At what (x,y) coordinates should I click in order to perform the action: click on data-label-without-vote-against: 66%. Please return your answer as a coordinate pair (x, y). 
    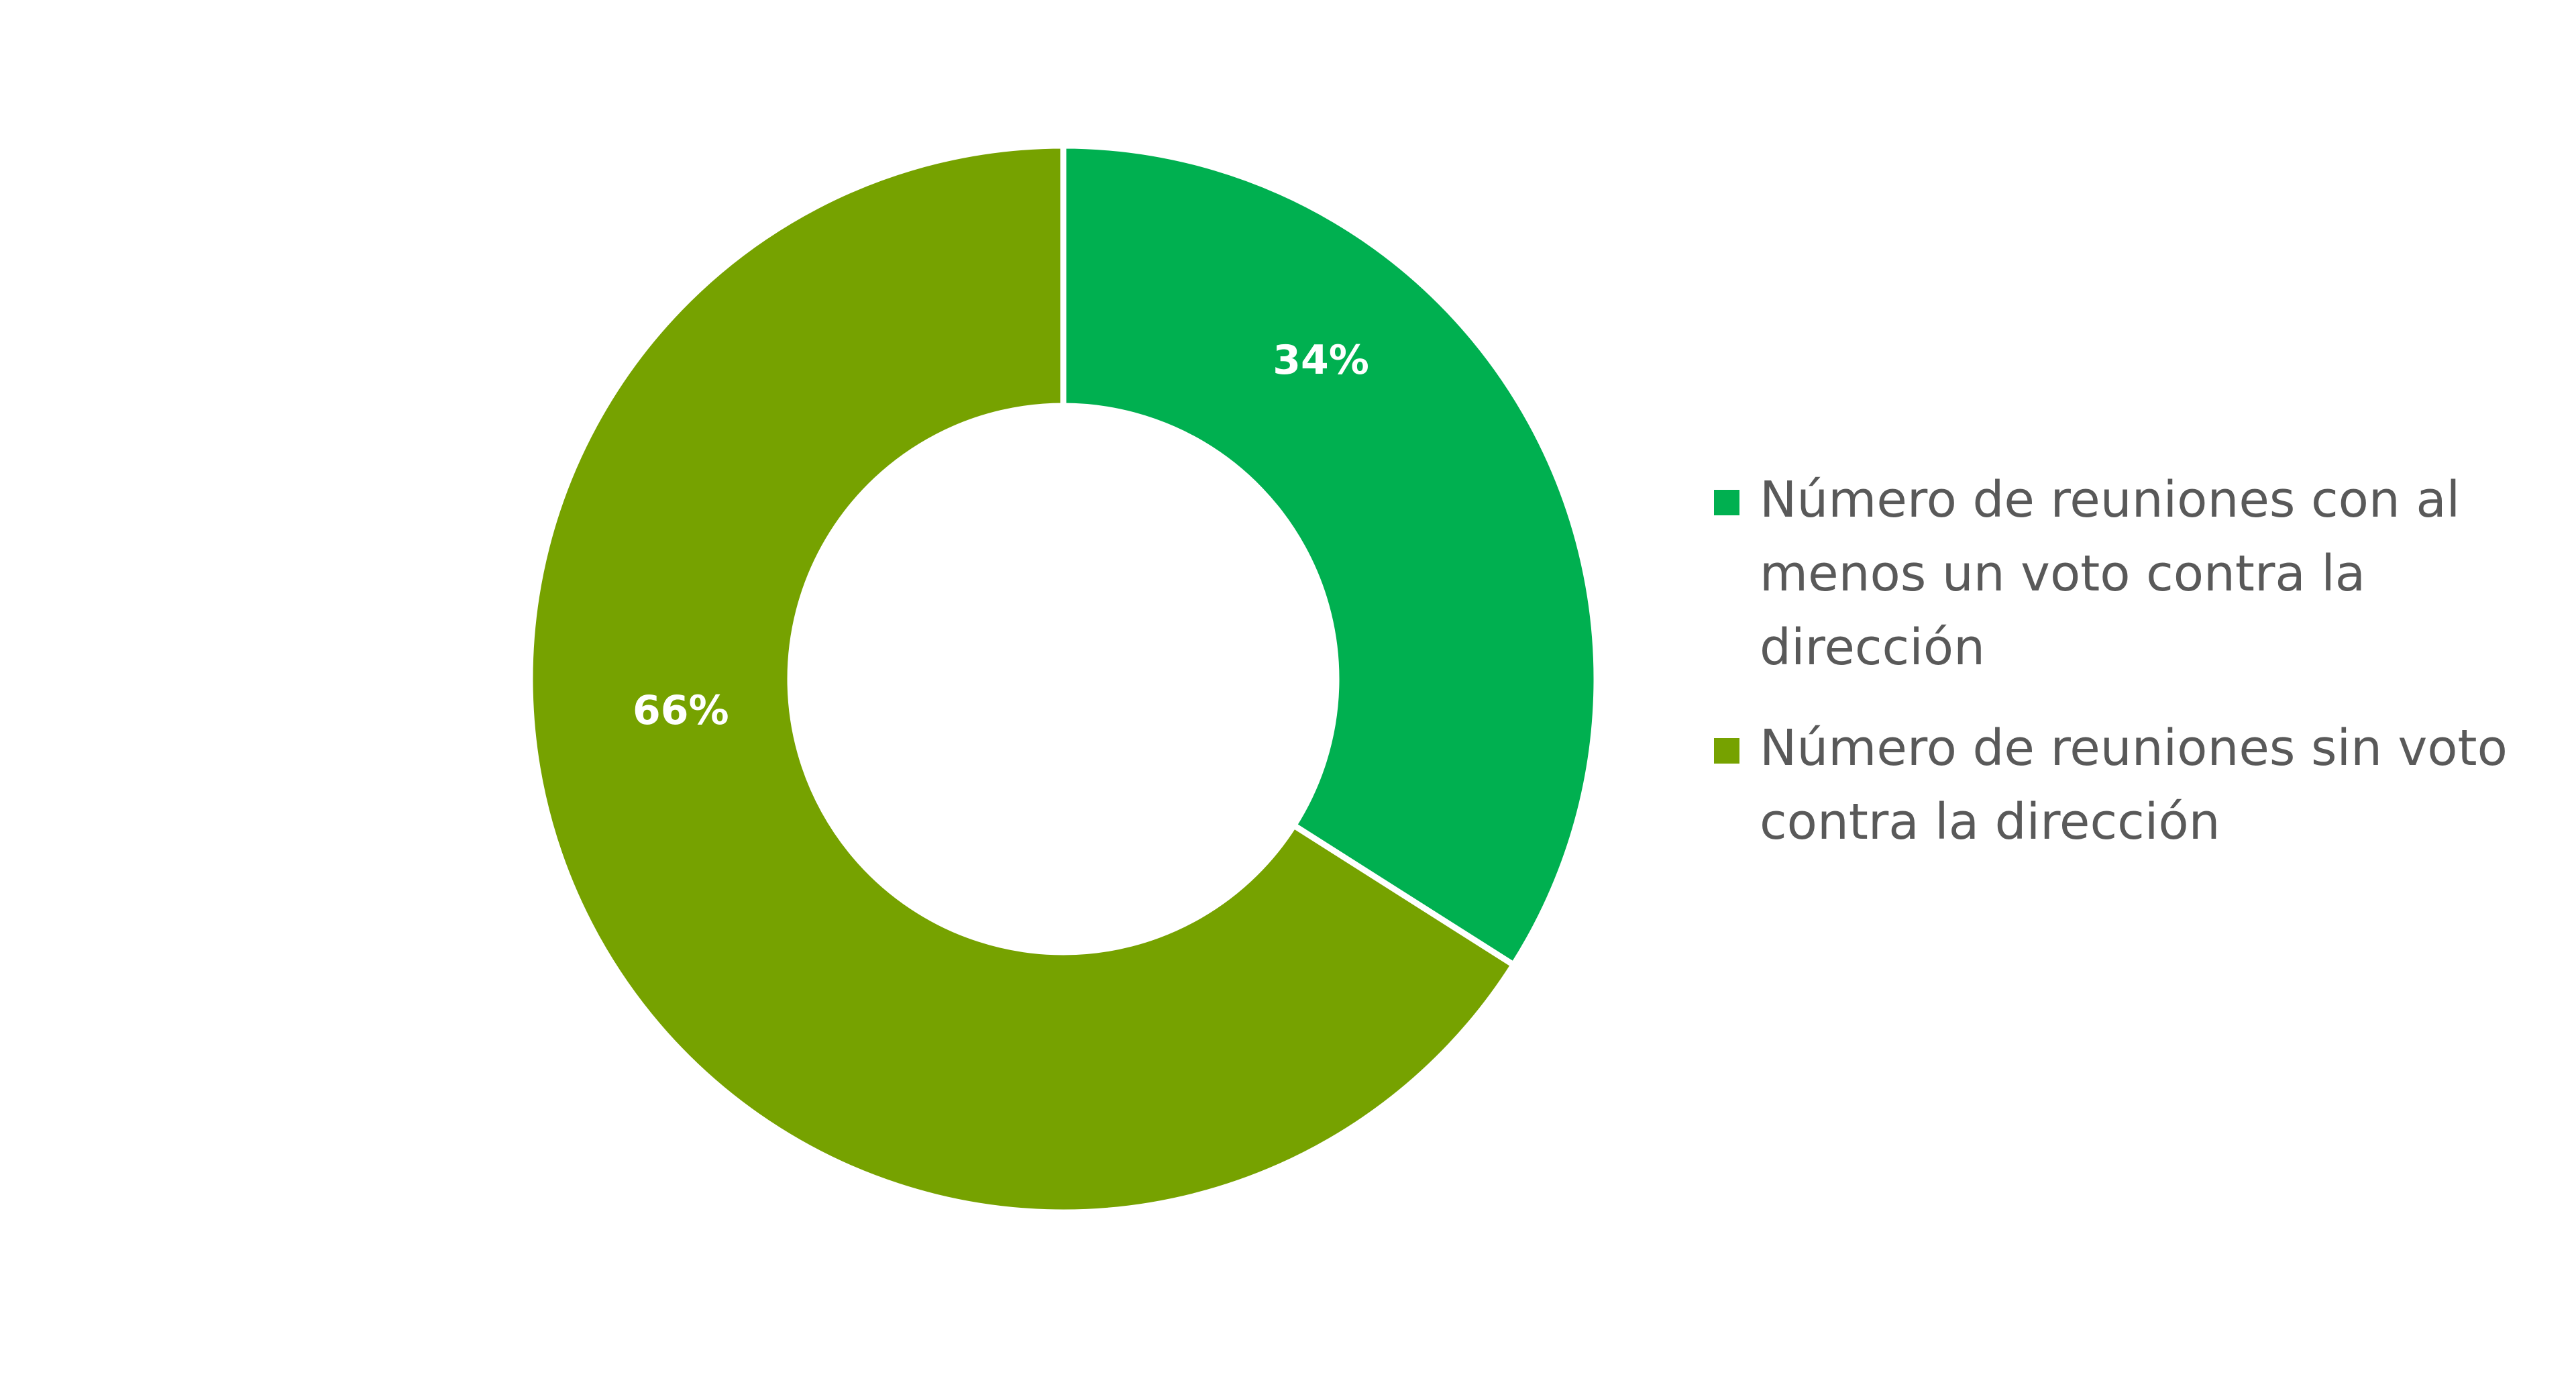
    Looking at the image, I should click on (681, 711).